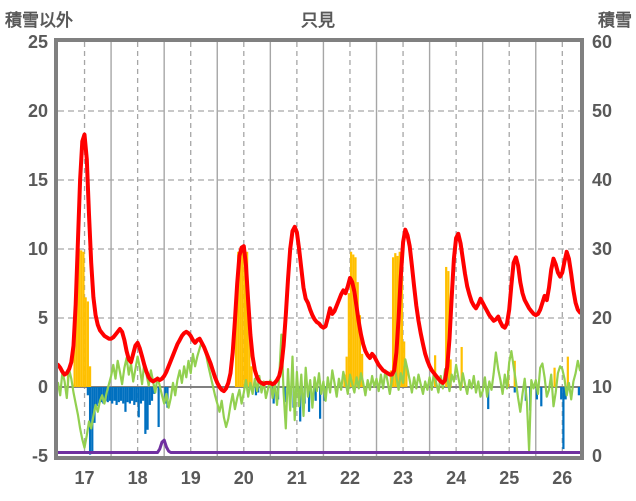  Describe the element at coordinates (456, 478) in the screenshot. I see `x-axis-day-label: 24` at that location.